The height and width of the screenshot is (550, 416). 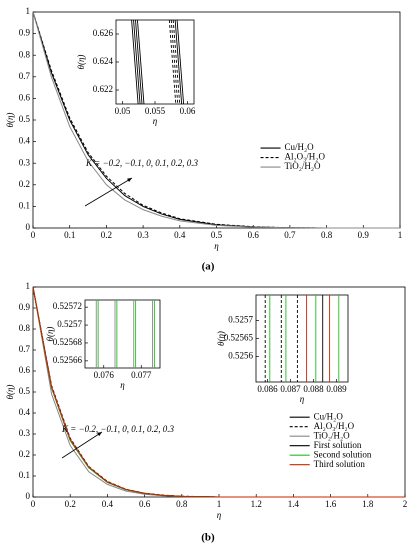 I want to click on x-tick-label: 0.076, so click(x=104, y=375).